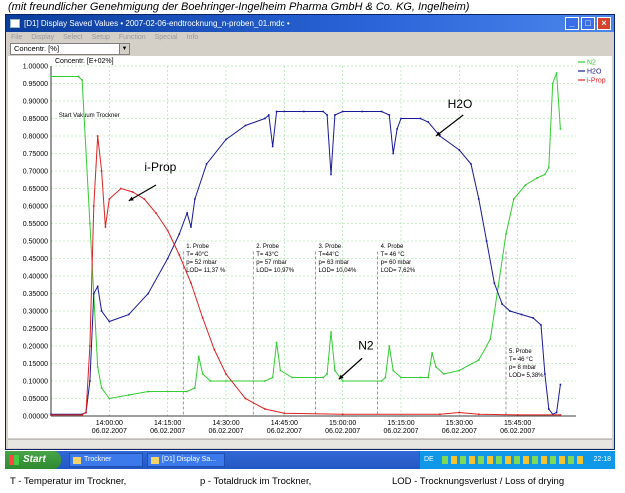 The width and height of the screenshot is (625, 493). Describe the element at coordinates (73, 37) in the screenshot. I see `menu-select: Select` at that location.